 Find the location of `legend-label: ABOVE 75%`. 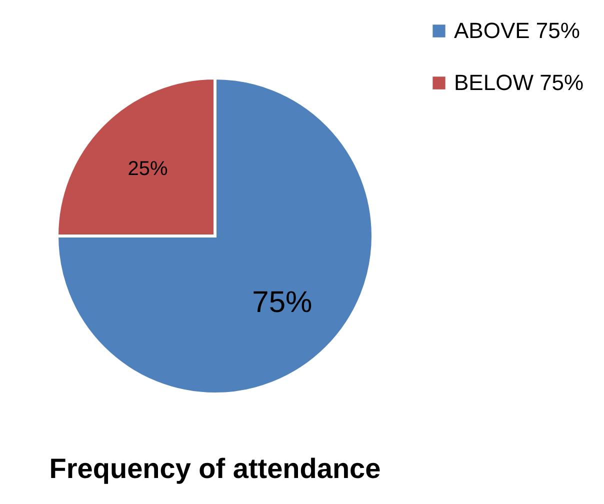

legend-label: ABOVE 75% is located at coordinates (517, 30).